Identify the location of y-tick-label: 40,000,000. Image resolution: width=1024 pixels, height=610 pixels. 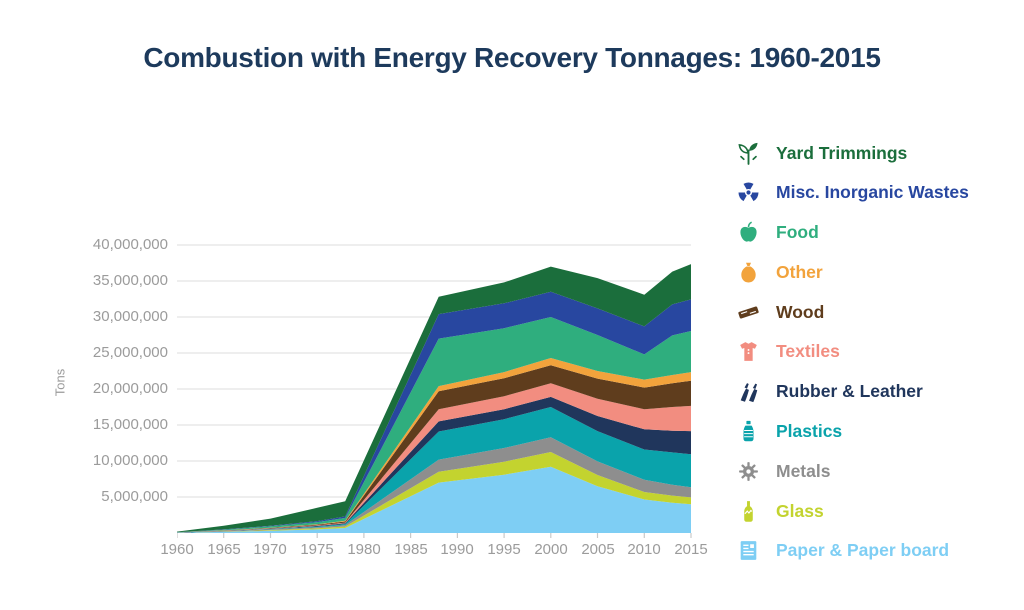
(130, 244).